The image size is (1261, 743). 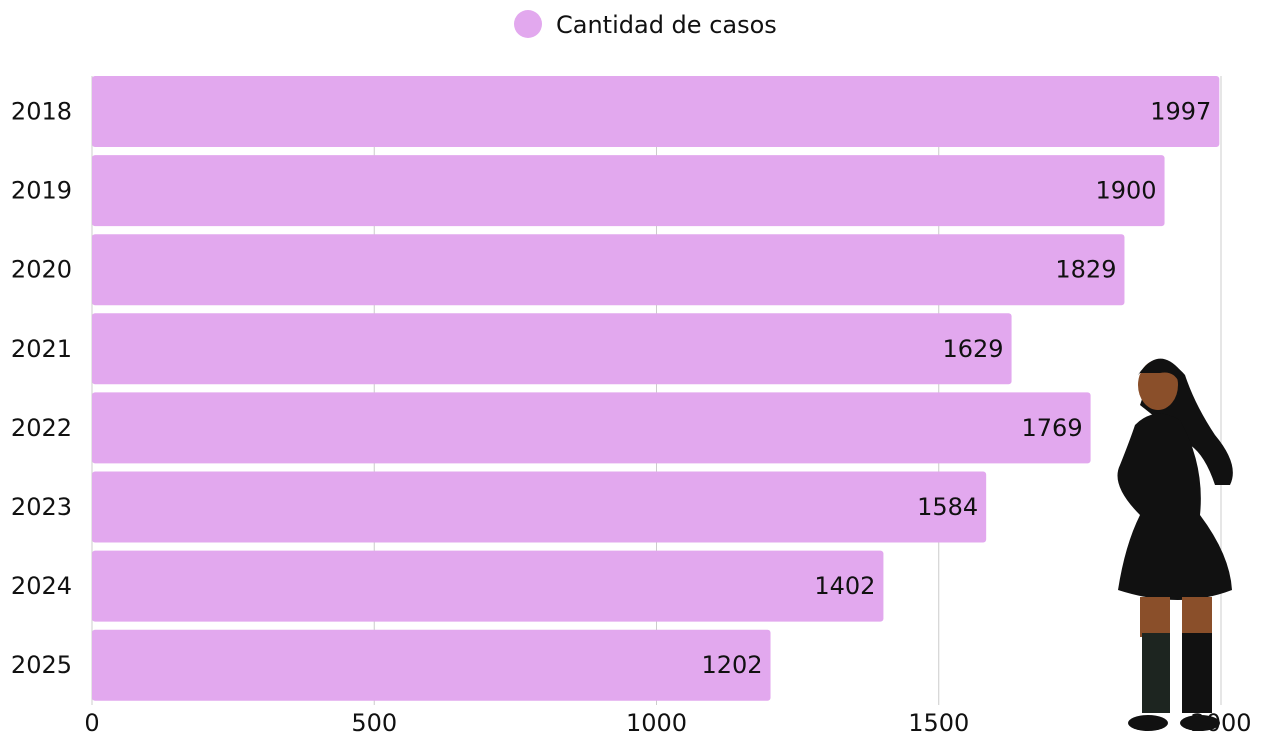 I want to click on value-label: 1829, so click(x=1085, y=270).